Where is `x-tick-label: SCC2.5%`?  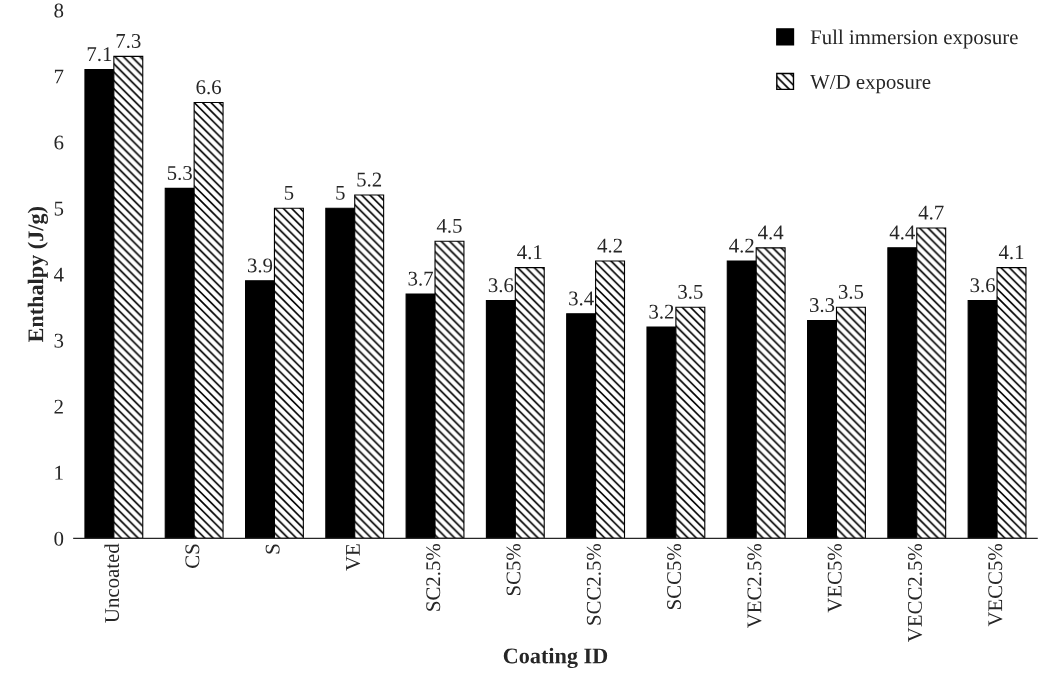 x-tick-label: SCC2.5% is located at coordinates (593, 584).